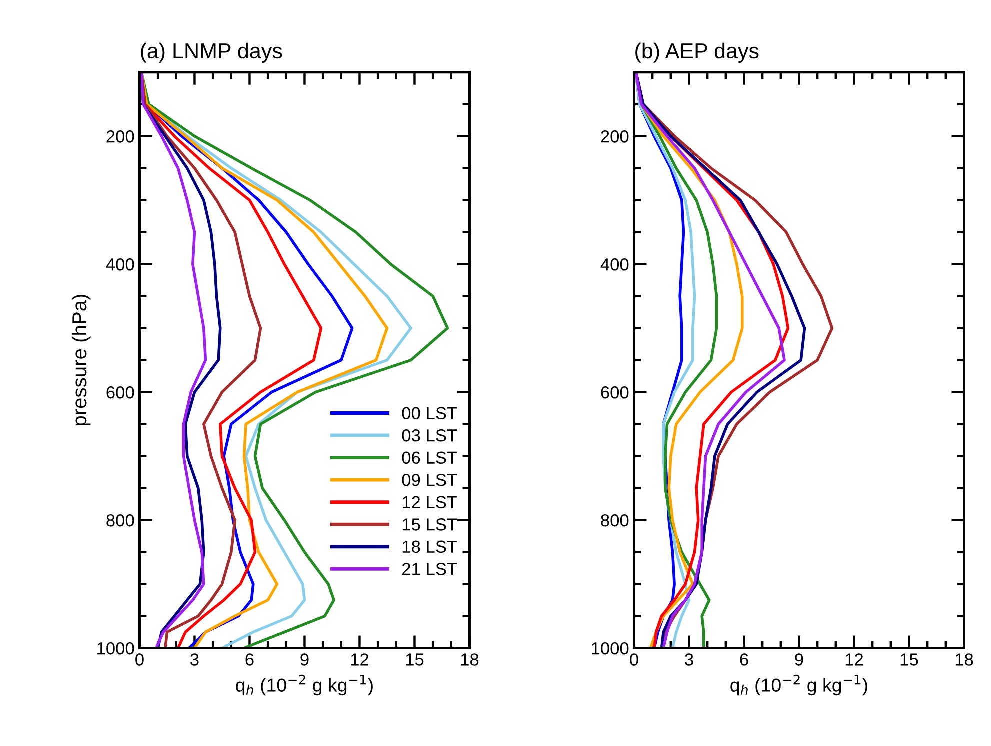  Describe the element at coordinates (430, 435) in the screenshot. I see `legend-label: 03 LST` at that location.